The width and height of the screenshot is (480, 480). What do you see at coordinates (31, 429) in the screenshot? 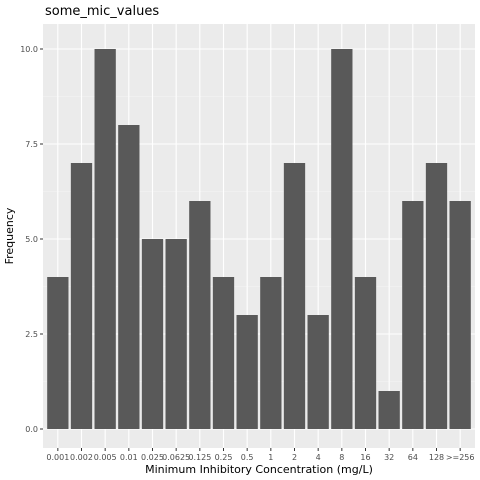
I see `y-tick-label: 0.0` at bounding box center [31, 429].